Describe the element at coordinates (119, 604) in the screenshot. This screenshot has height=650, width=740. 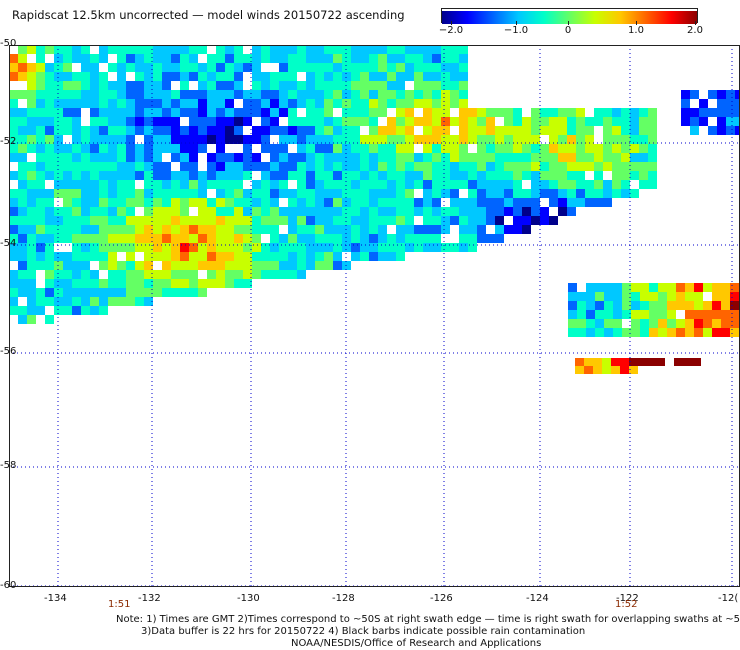
I see `time-label-left: 1:51` at that location.